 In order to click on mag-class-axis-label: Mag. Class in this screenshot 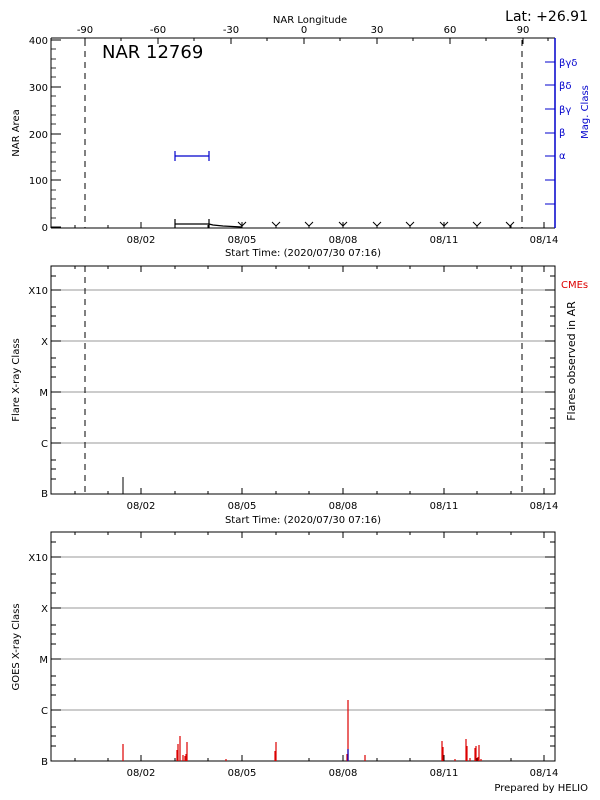, I will do `click(585, 112)`.